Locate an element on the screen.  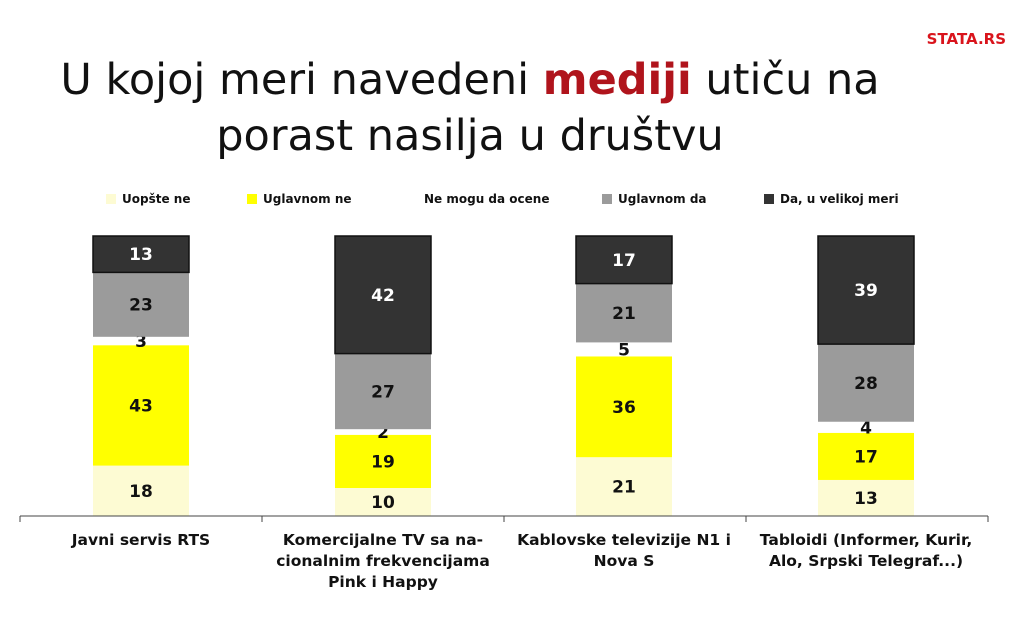
legend-label: Uglavnom ne is located at coordinates (307, 199).